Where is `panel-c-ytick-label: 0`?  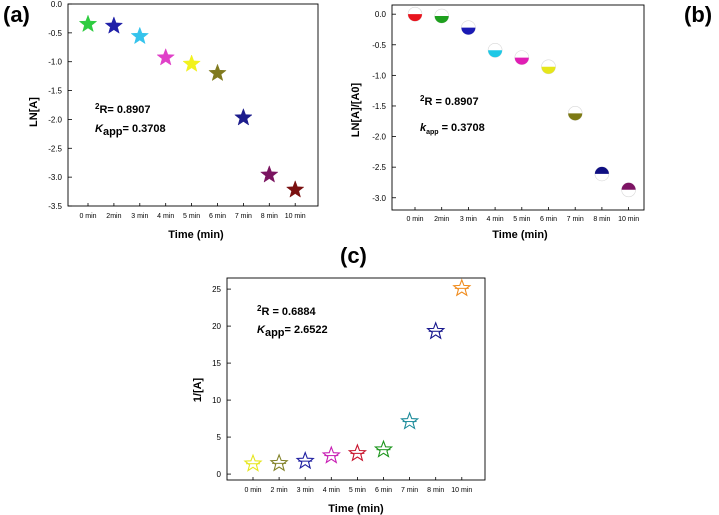
panel-c-ytick-label: 0 is located at coordinates (219, 474).